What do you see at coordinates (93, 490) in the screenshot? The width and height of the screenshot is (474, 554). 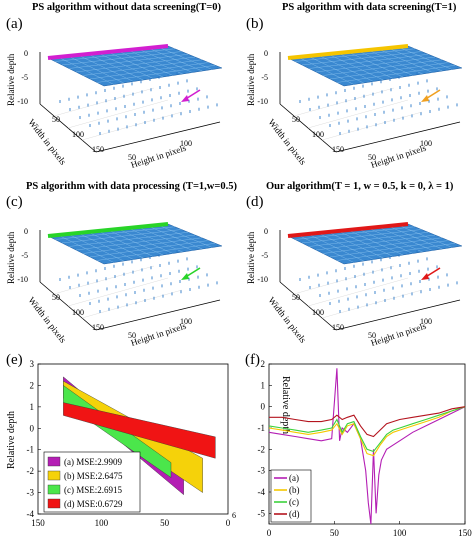 I see `legend-label: (c) MSE:2.6915` at bounding box center [93, 490].